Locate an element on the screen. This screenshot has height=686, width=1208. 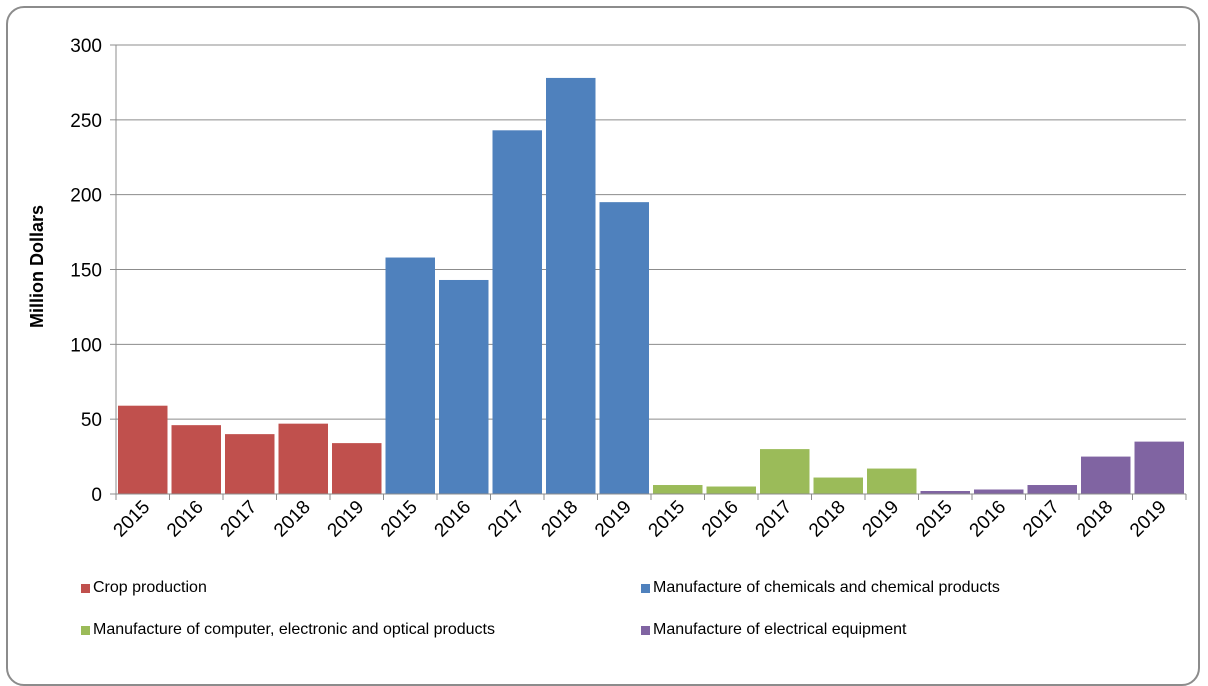
y-axis-label: Million Dollars is located at coordinates (37, 266).